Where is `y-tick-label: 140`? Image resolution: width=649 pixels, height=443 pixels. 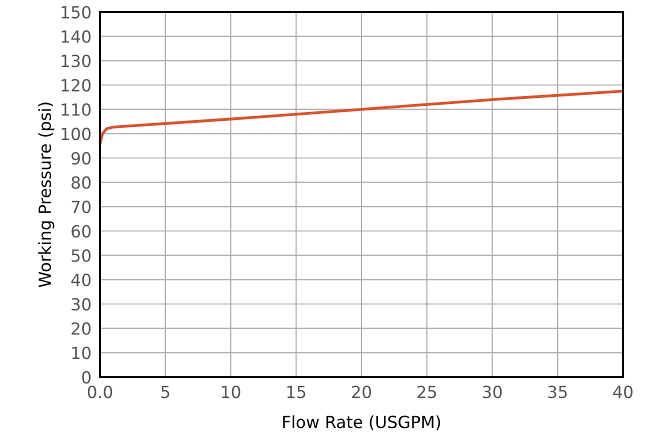
y-tick-label: 140 is located at coordinates (76, 36).